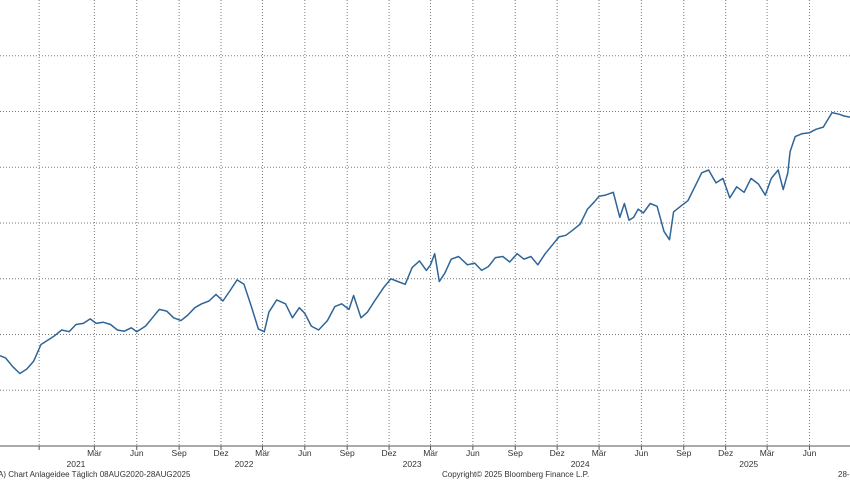 The width and height of the screenshot is (850, 480). I want to click on x-year-label: 2025, so click(748, 464).